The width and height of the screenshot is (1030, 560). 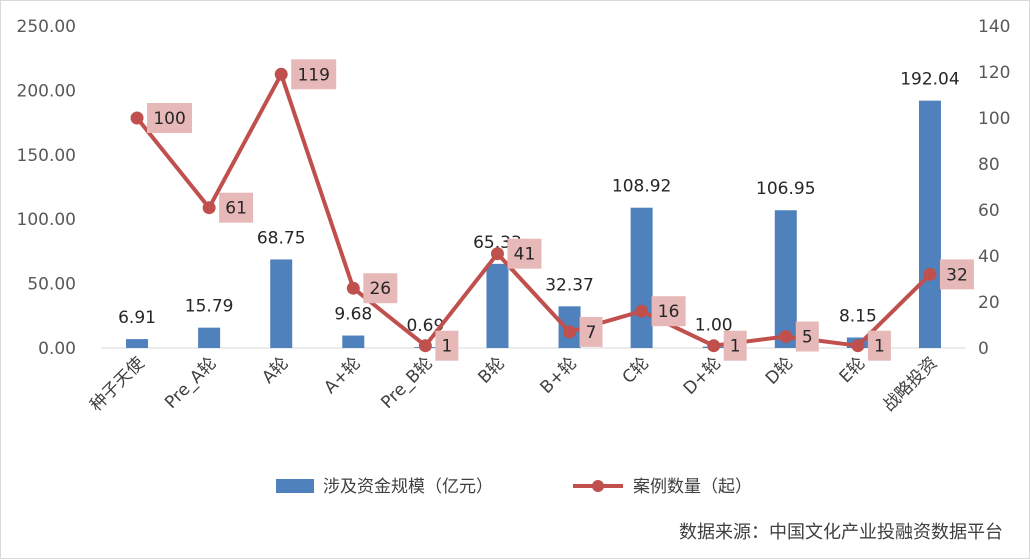 What do you see at coordinates (598, 486) in the screenshot?
I see `legend-line-marker` at bounding box center [598, 486].